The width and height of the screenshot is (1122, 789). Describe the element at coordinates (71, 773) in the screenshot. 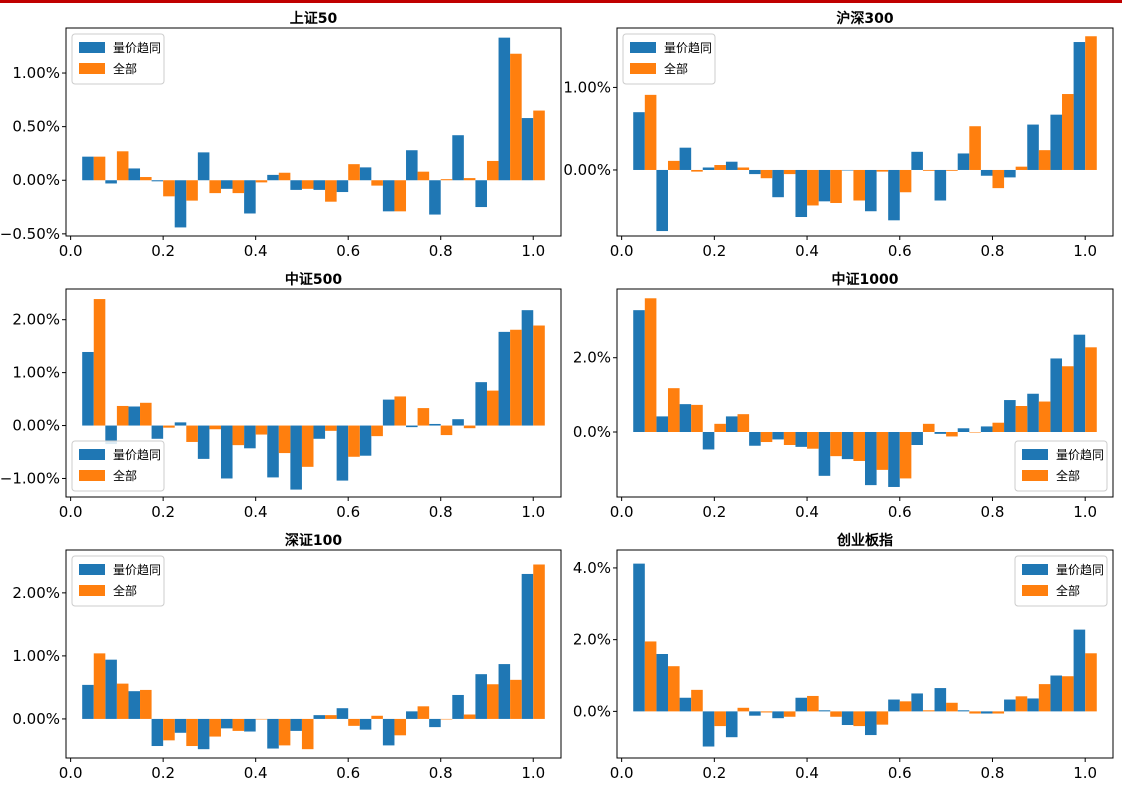

I see `x-tick-label: 0.0` at that location.